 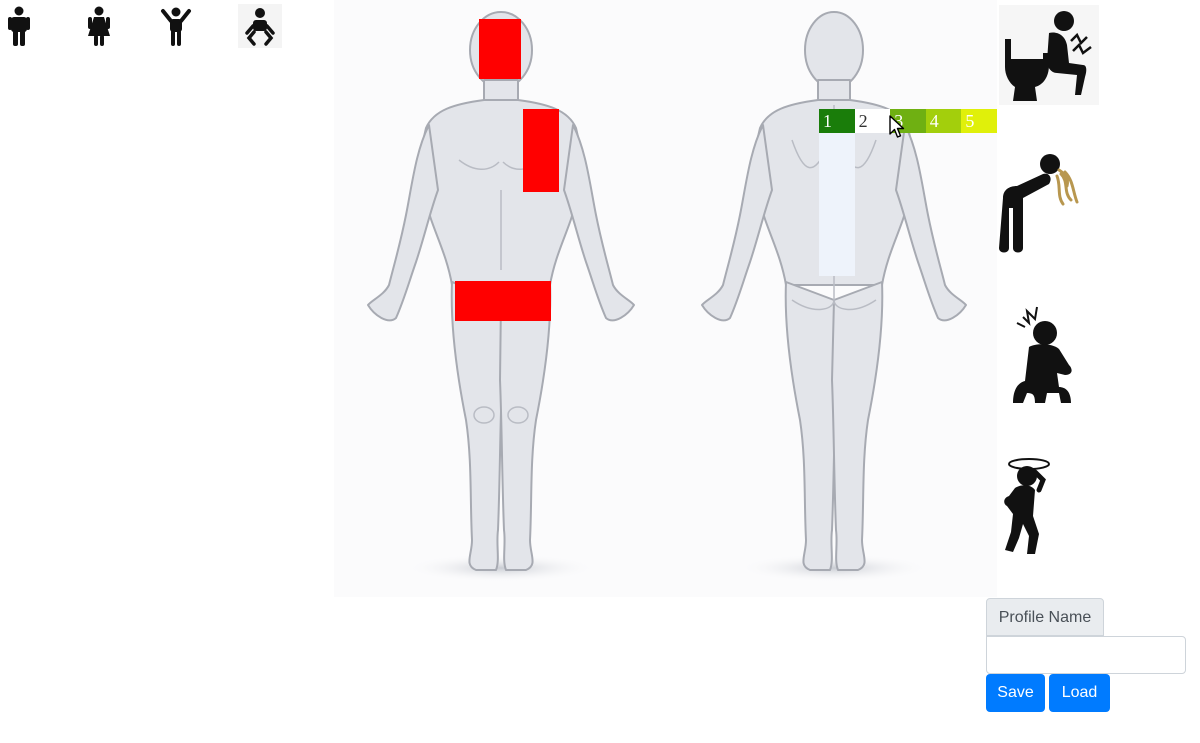 I want to click on load-button: Load, so click(x=1079, y=693).